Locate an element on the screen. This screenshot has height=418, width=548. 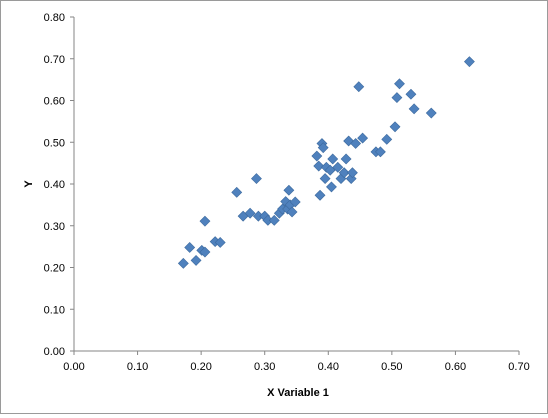
x-tick-label: 0.30 is located at coordinates (264, 367).